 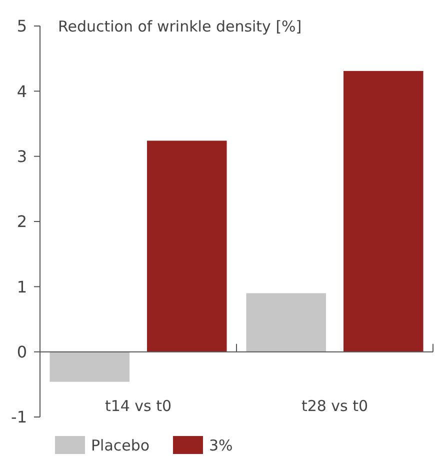 What do you see at coordinates (334, 406) in the screenshot?
I see `x-tick-label: t28 vs t0` at bounding box center [334, 406].